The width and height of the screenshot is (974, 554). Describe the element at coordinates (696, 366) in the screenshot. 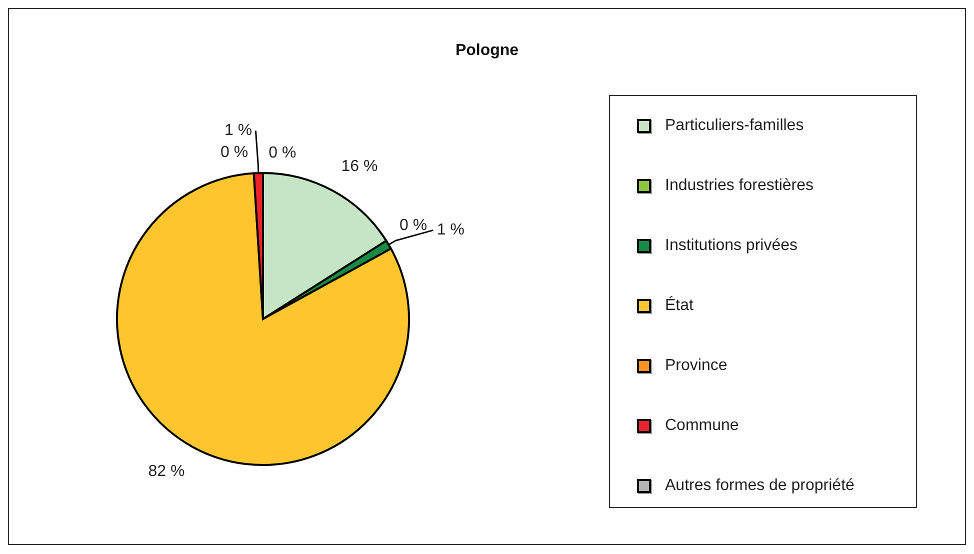

I see `legend-label: Province` at that location.